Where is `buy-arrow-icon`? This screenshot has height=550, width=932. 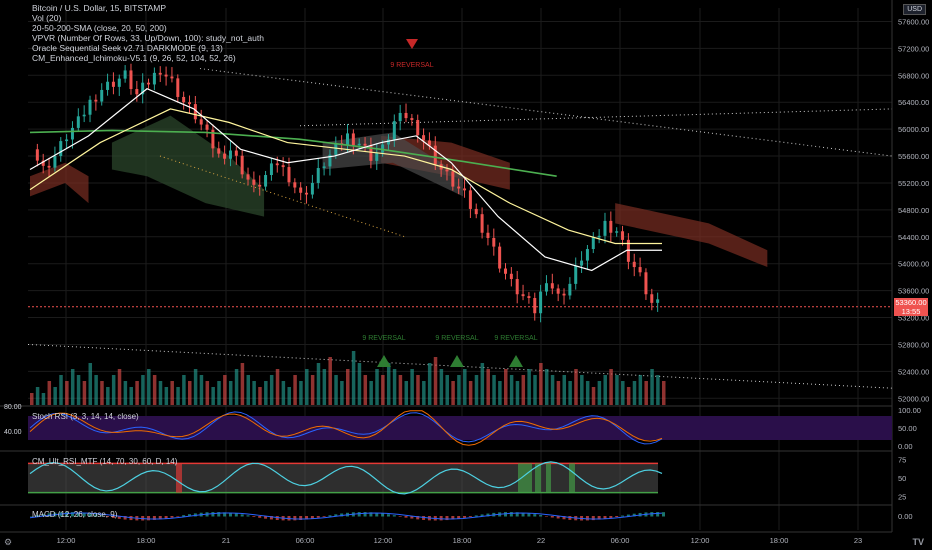 buy-arrow-icon is located at coordinates (457, 361).